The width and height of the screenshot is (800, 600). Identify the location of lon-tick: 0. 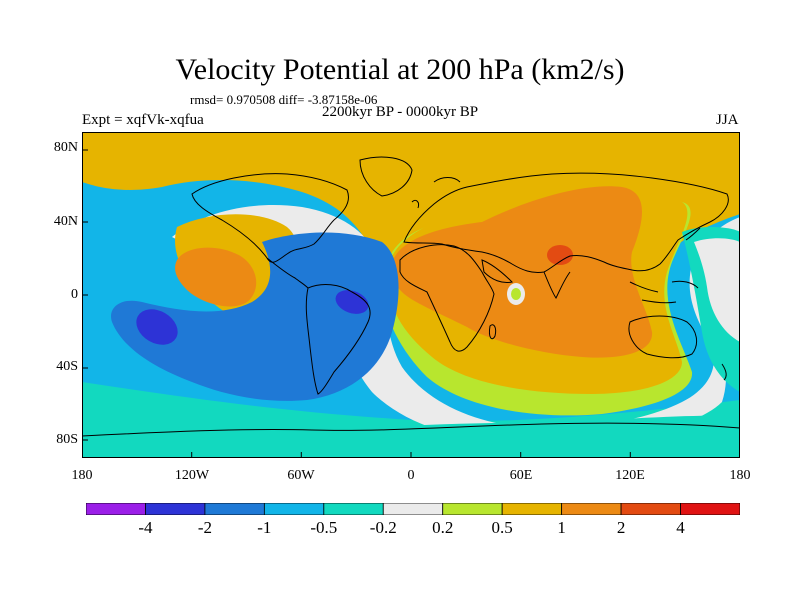
(411, 475).